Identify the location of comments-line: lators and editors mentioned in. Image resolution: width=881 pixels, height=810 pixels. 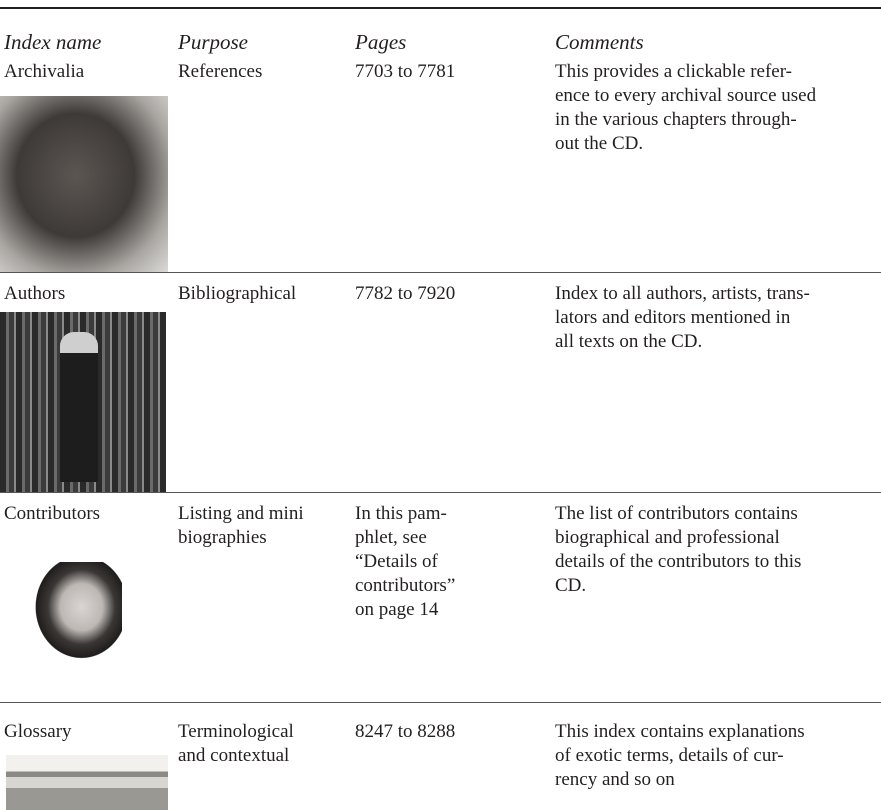
(673, 317).